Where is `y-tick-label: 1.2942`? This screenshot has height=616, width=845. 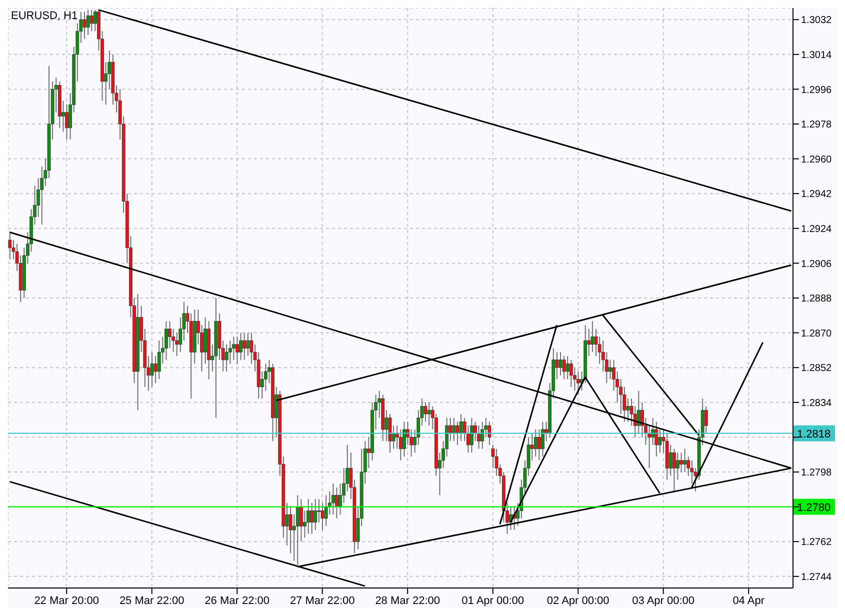
y-tick-label: 1.2942 is located at coordinates (816, 194).